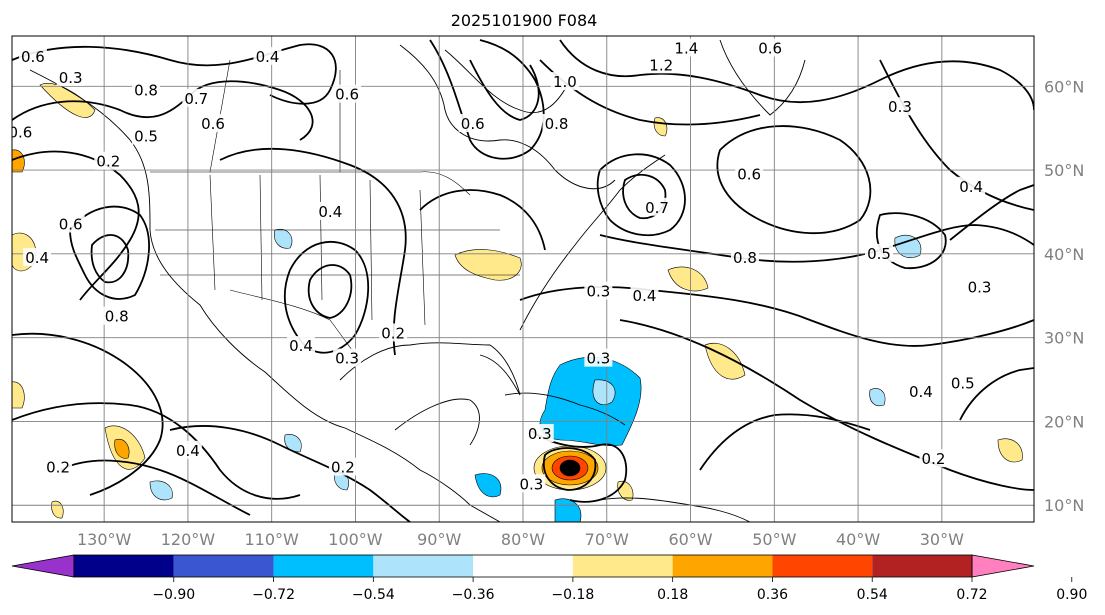 The image size is (1105, 615). I want to click on lon-tick-label: 120°W, so click(188, 539).